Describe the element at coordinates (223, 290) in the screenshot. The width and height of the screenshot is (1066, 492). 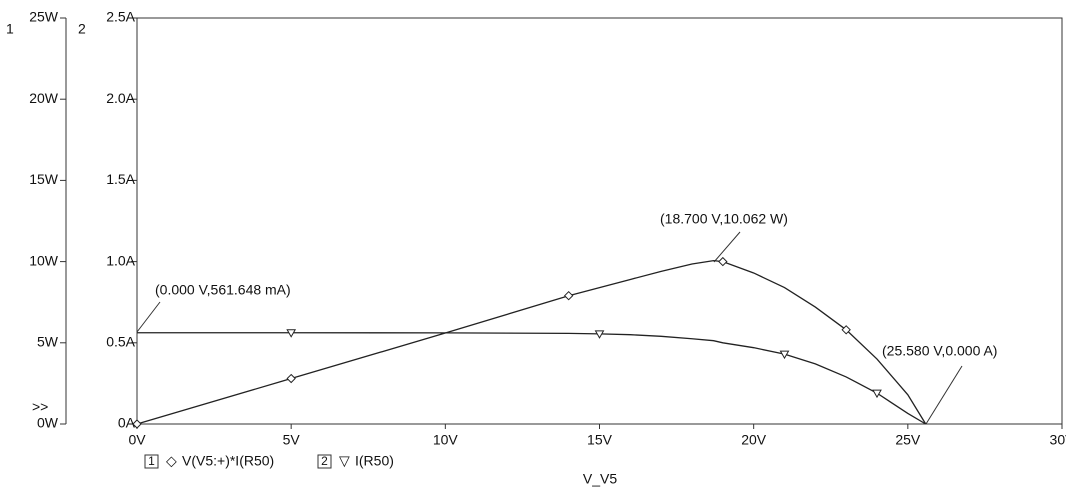
I see `annotation: (0.000 V,561.648 mA)` at that location.